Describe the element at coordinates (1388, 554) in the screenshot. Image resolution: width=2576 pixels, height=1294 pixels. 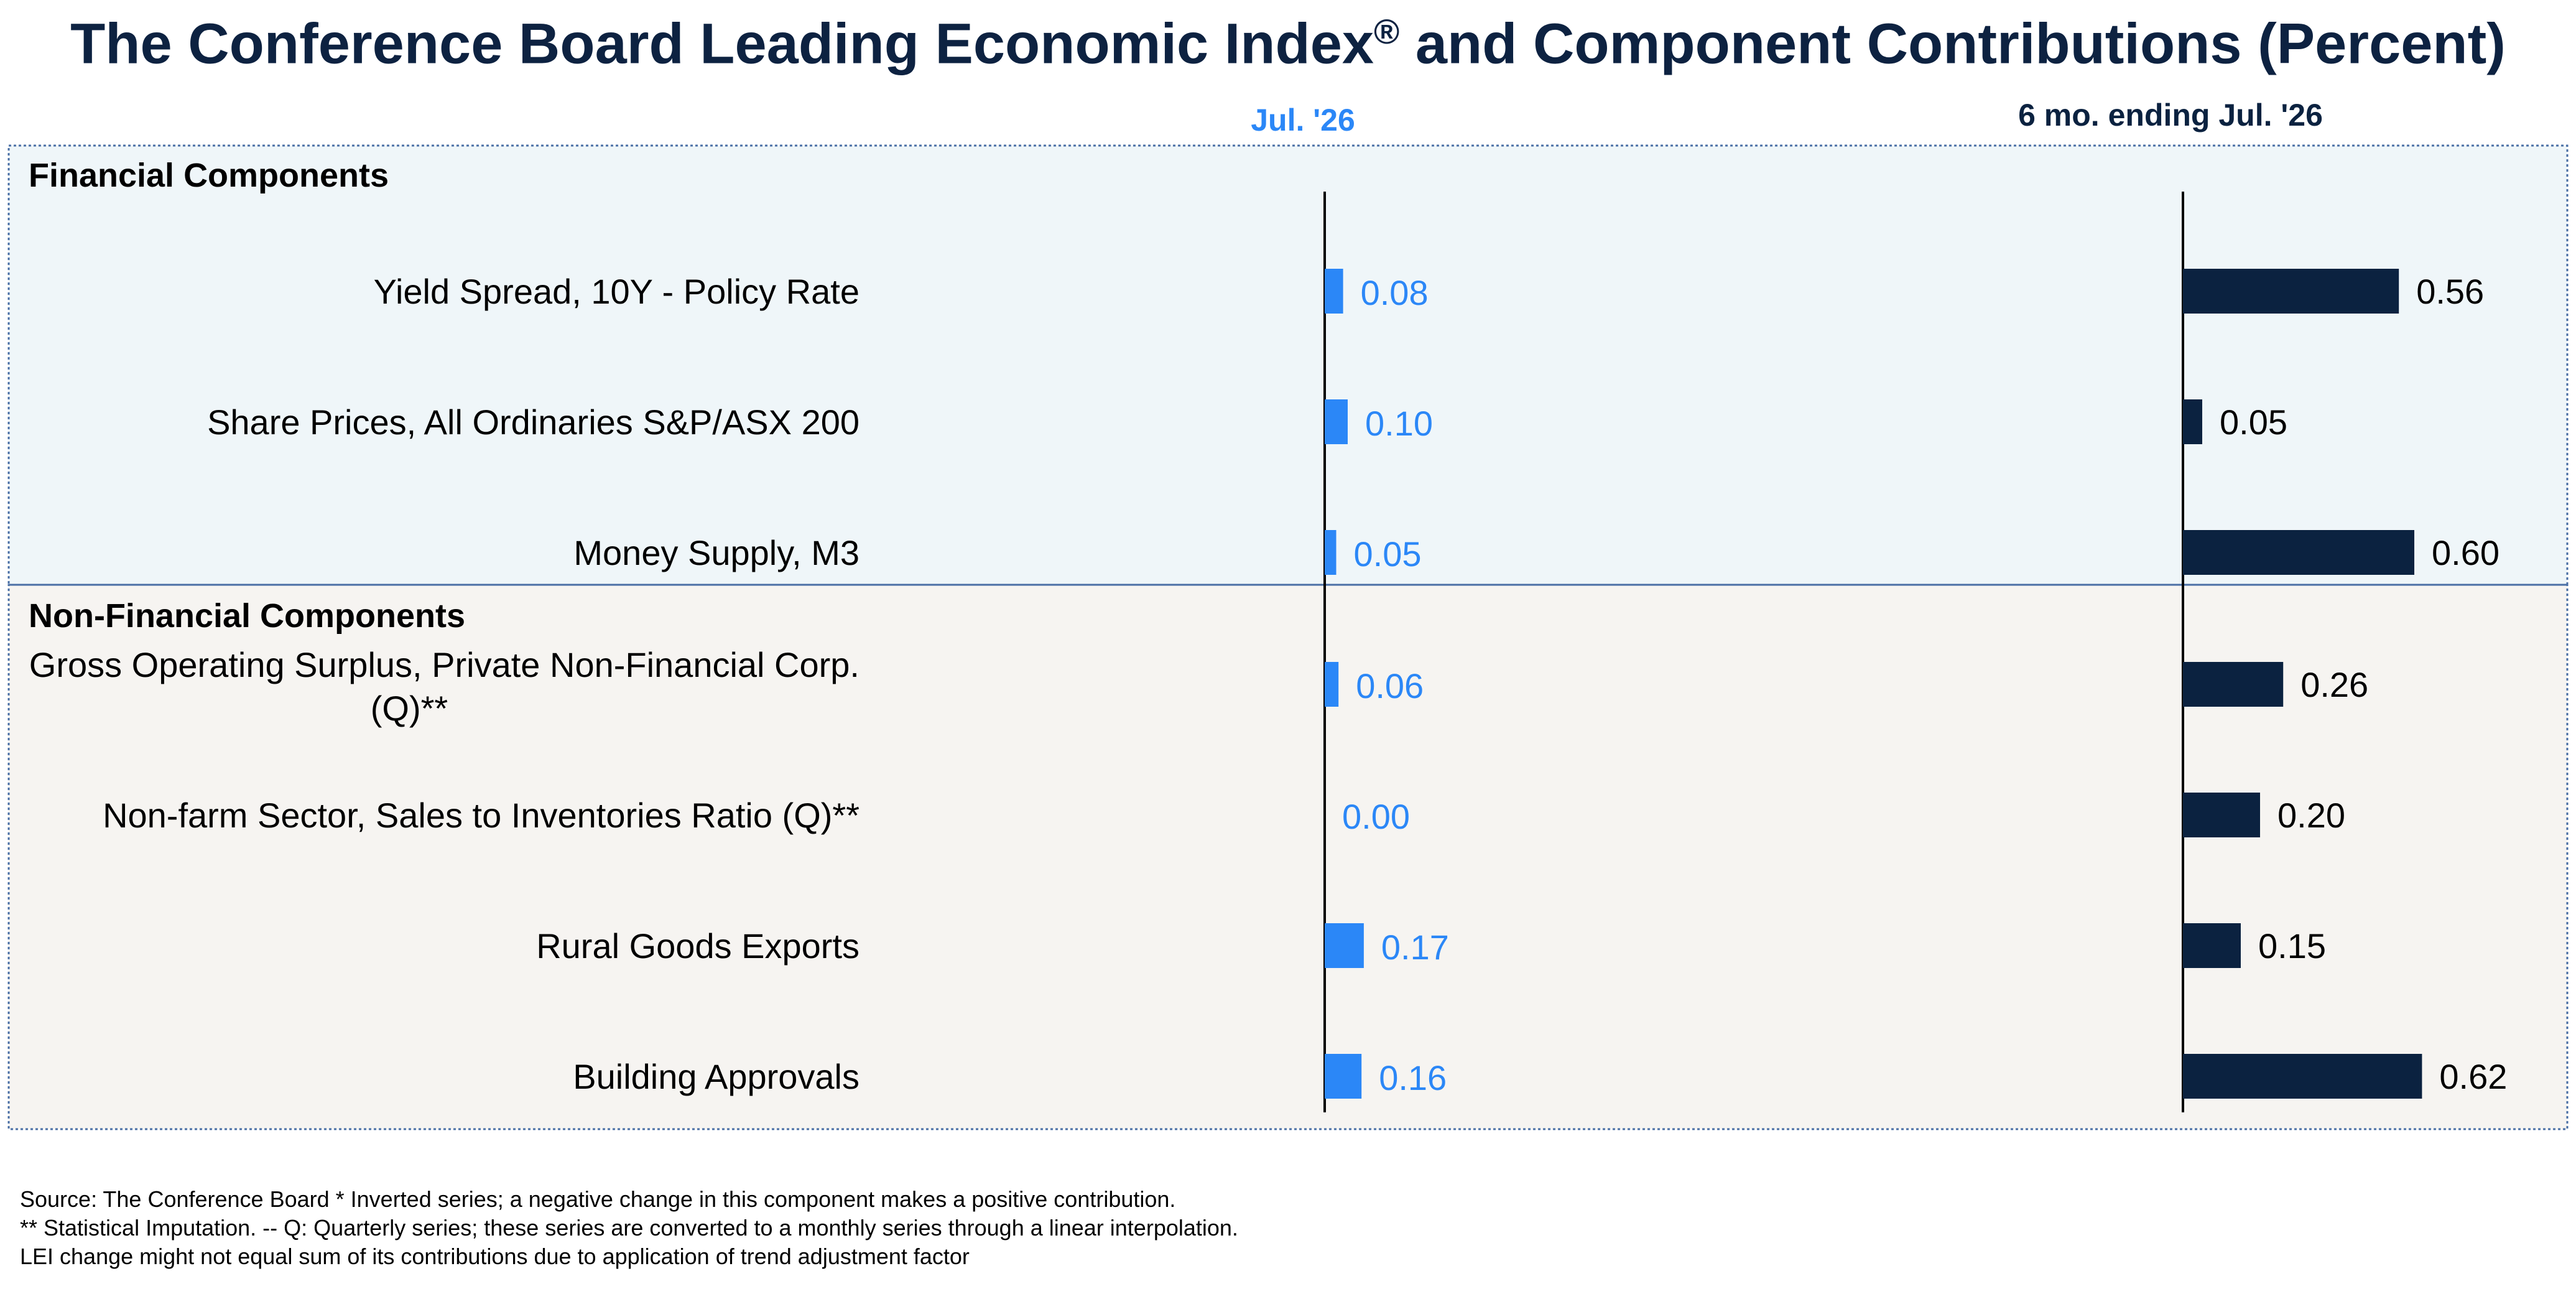
I see `data-label-month: 0.05` at that location.